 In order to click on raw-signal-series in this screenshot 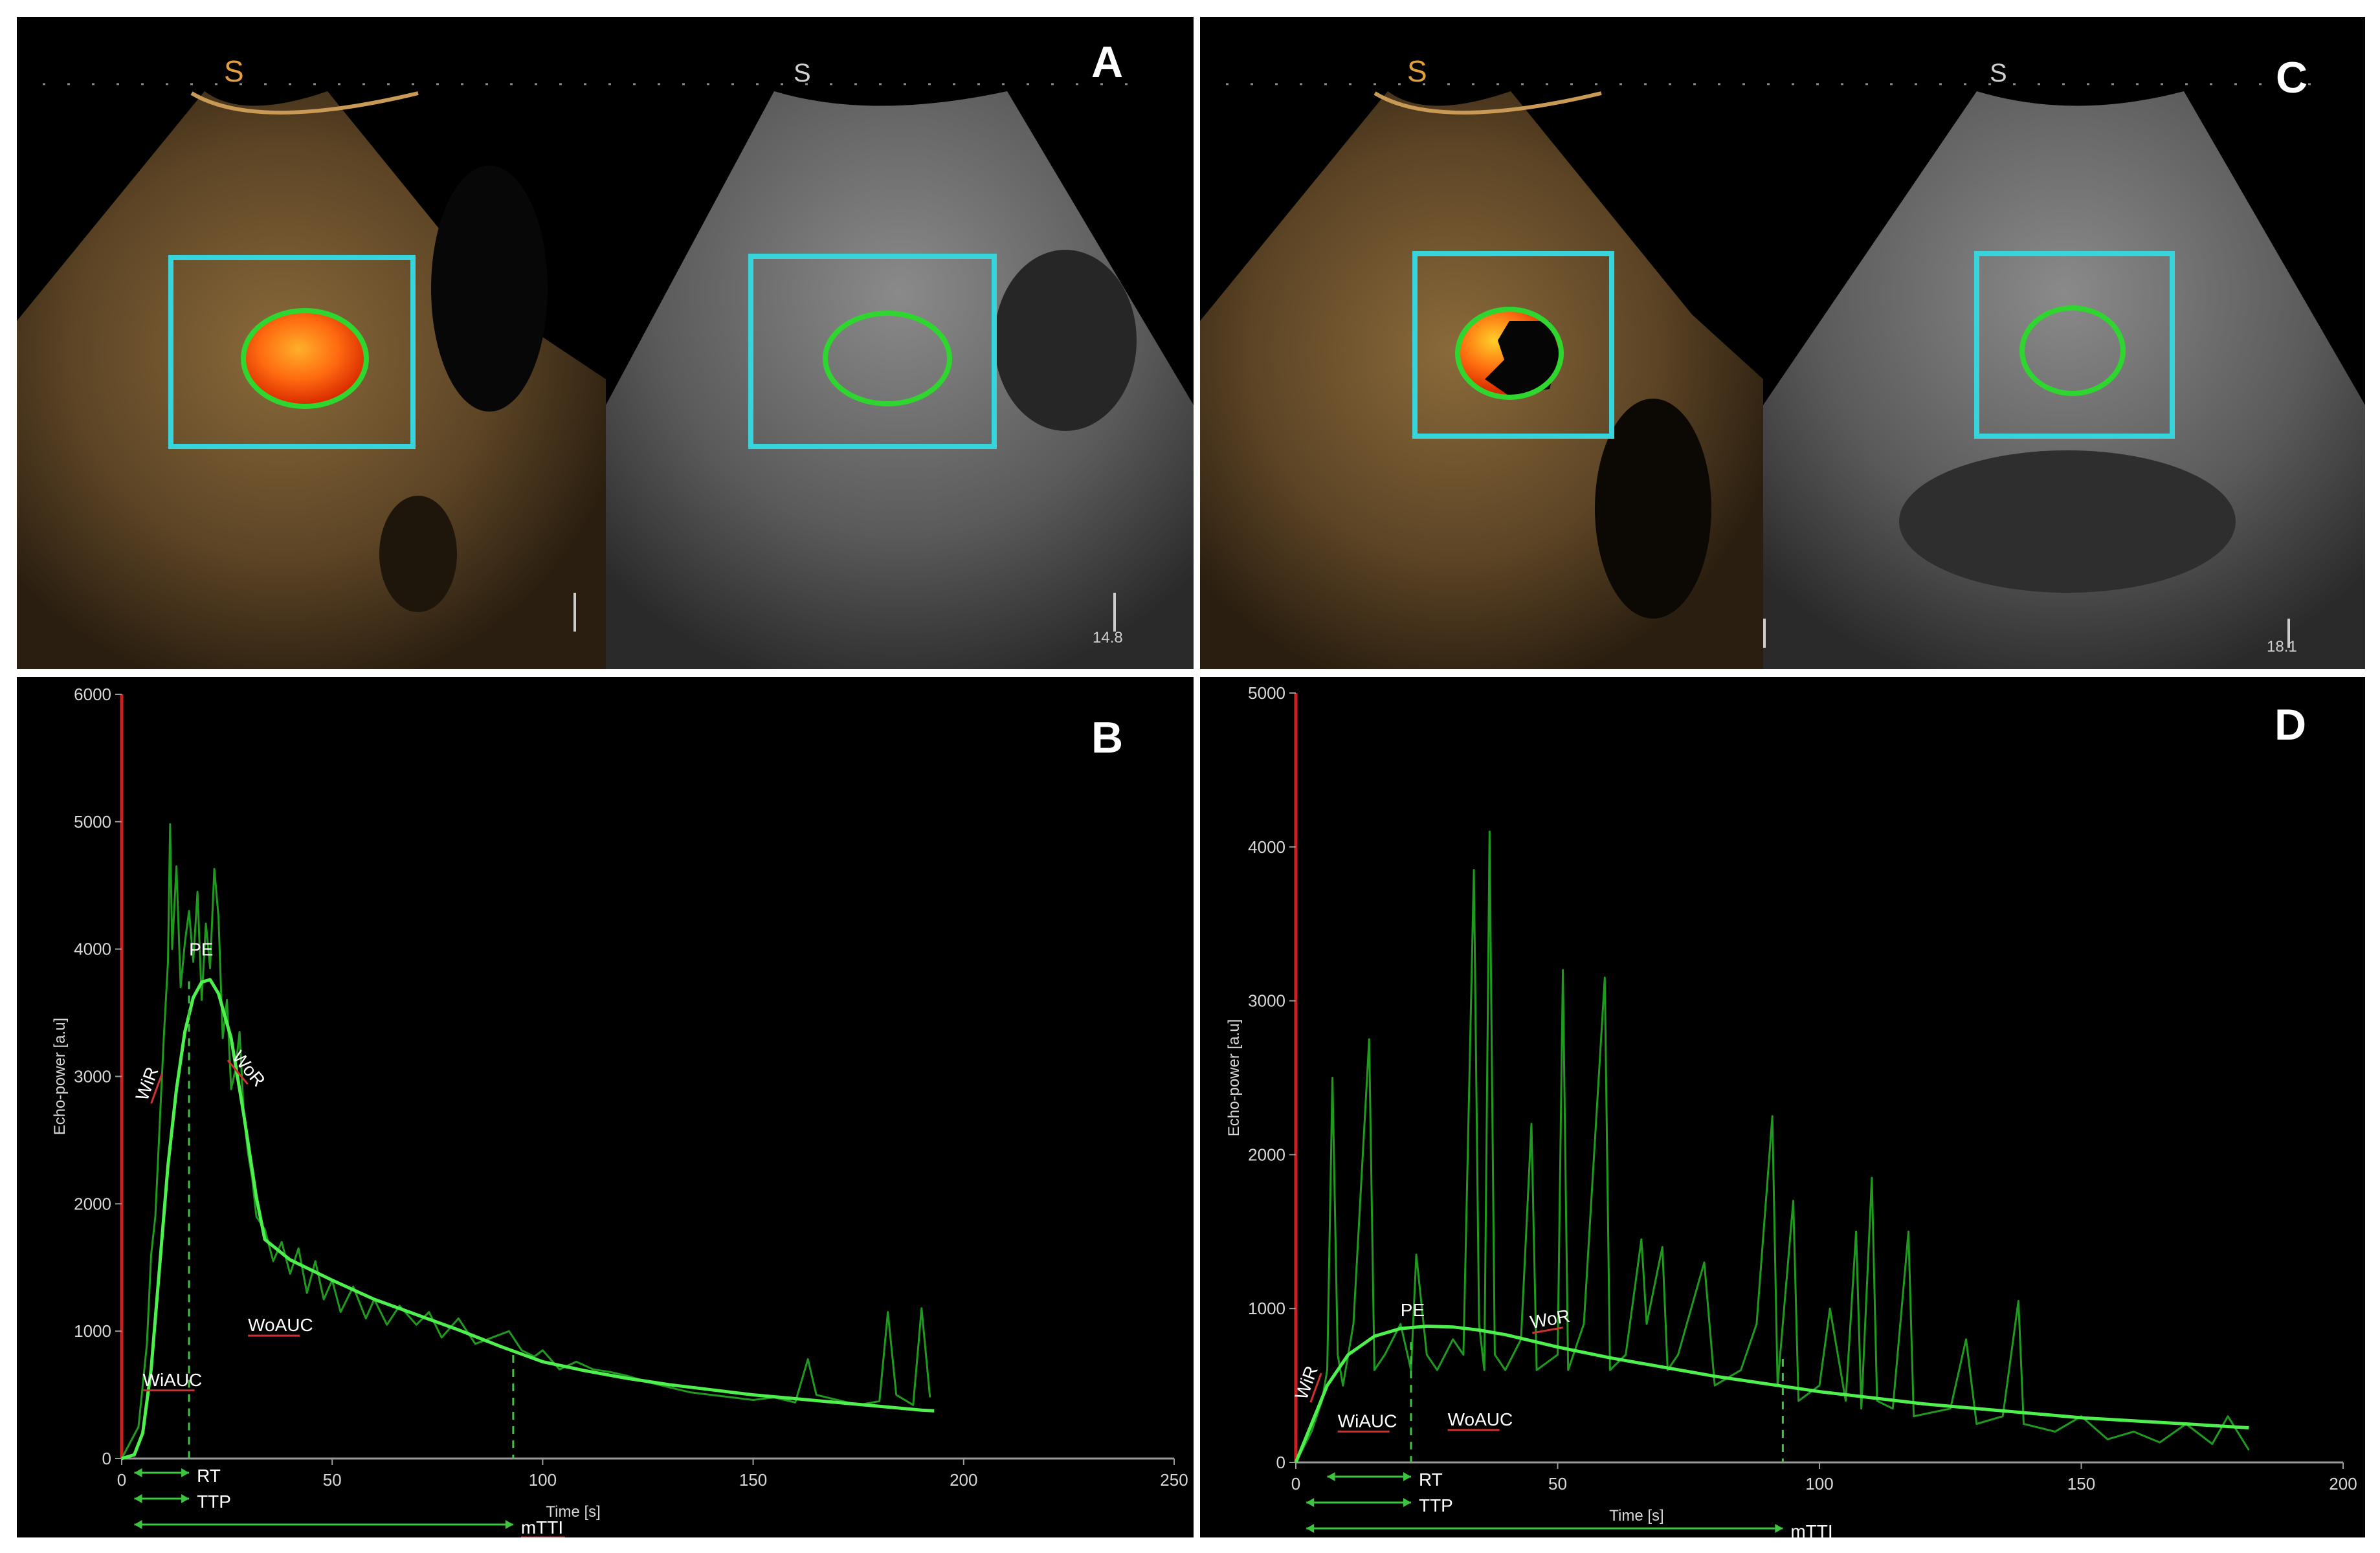, I will do `click(525, 1141)`.